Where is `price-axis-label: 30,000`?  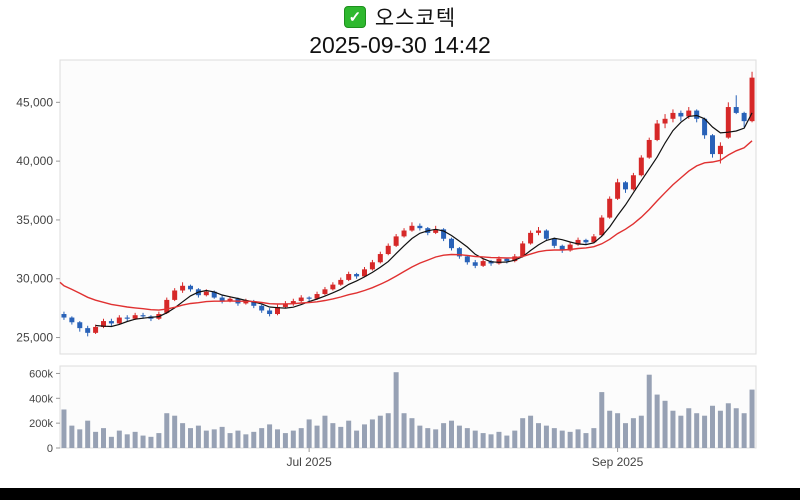
price-axis-label: 30,000 is located at coordinates (34, 279).